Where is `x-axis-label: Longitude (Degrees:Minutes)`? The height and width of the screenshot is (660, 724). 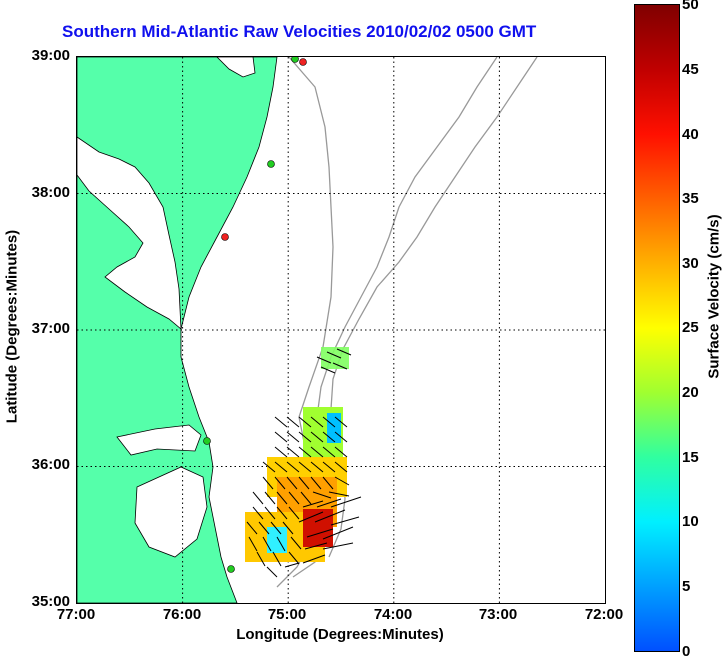
x-axis-label: Longitude (Degrees:Minutes) is located at coordinates (340, 634).